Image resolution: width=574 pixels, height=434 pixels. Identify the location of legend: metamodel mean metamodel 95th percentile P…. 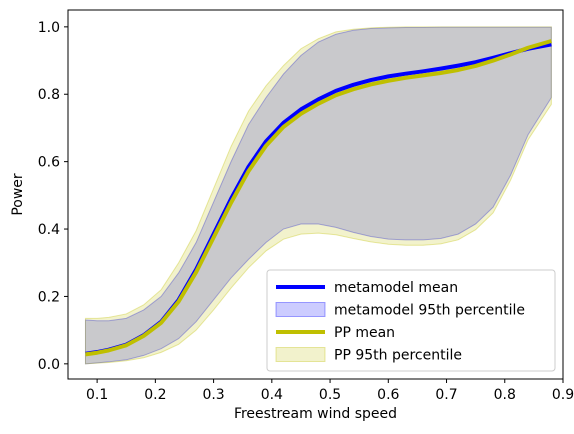
(411, 320).